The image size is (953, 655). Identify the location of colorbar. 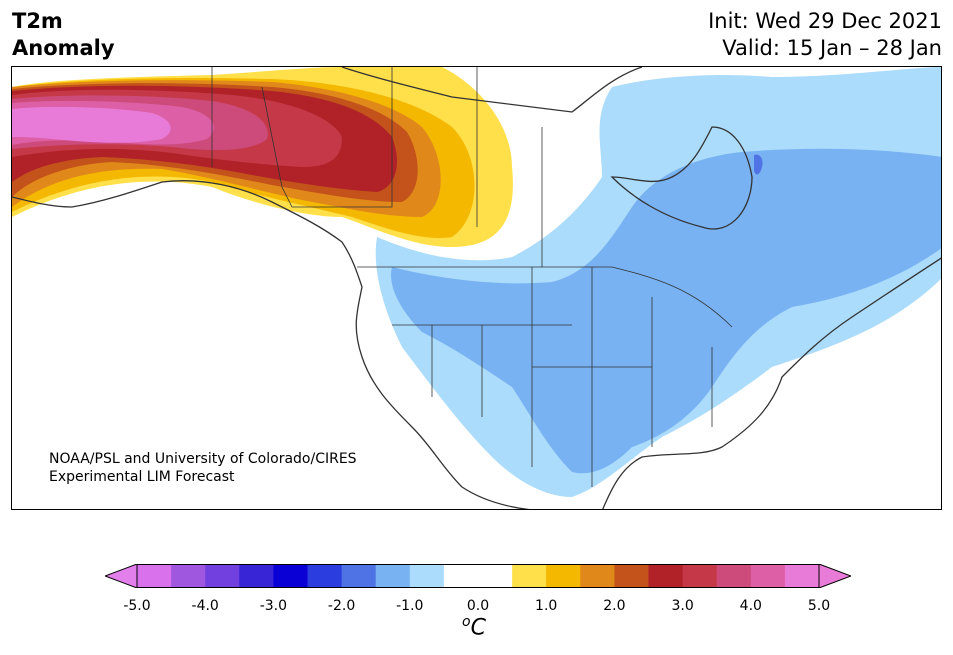
(478, 576).